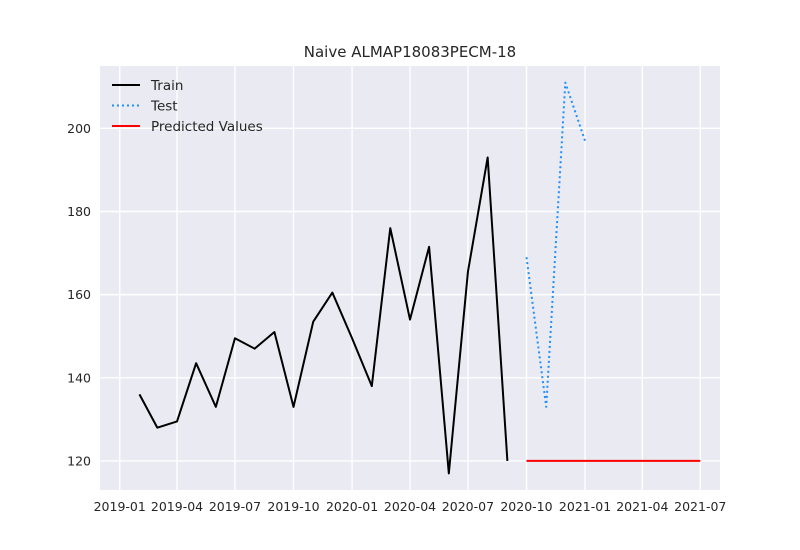  Describe the element at coordinates (166, 86) in the screenshot. I see `legend-label: Train` at that location.